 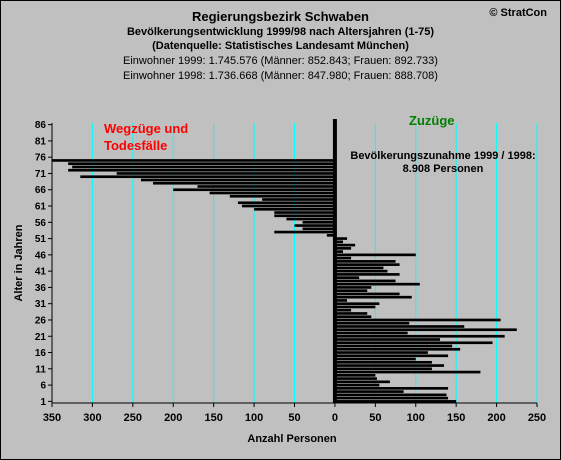 I want to click on x-tick-label-1: 300, so click(x=92, y=418).